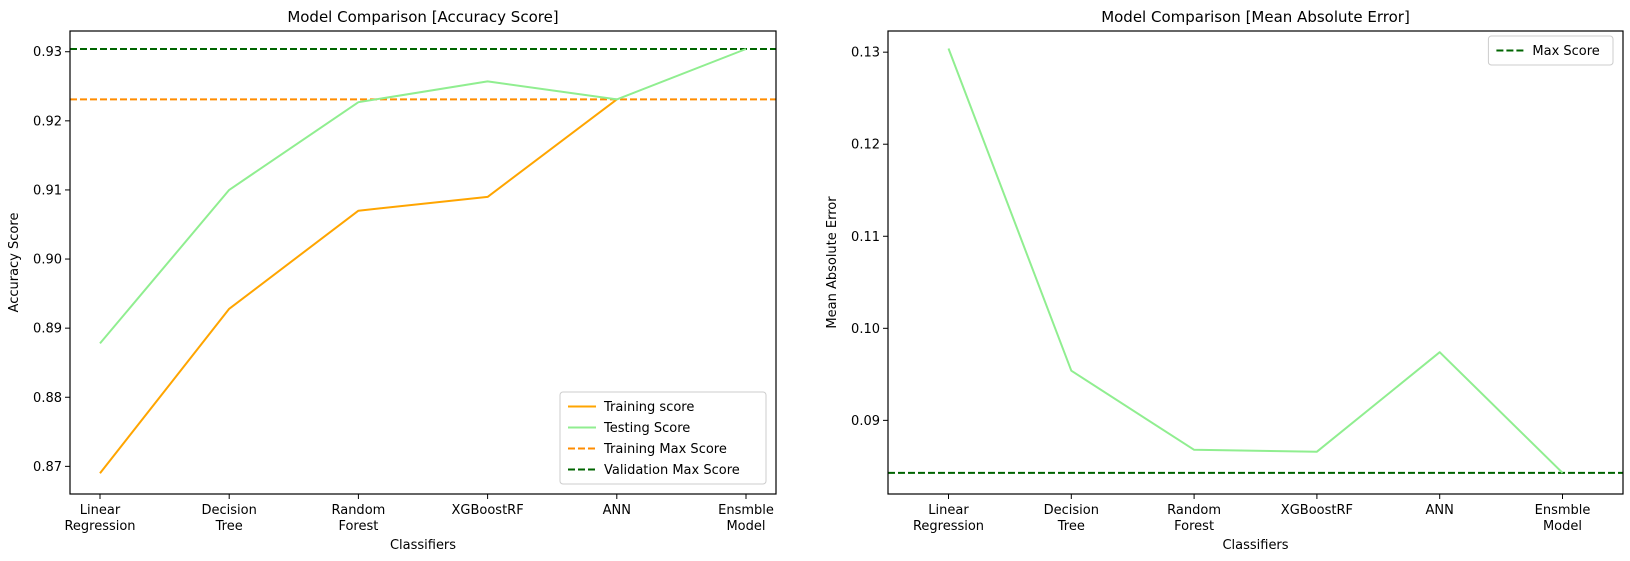  Describe the element at coordinates (646, 428) in the screenshot. I see `legend-label: Testing Score` at that location.